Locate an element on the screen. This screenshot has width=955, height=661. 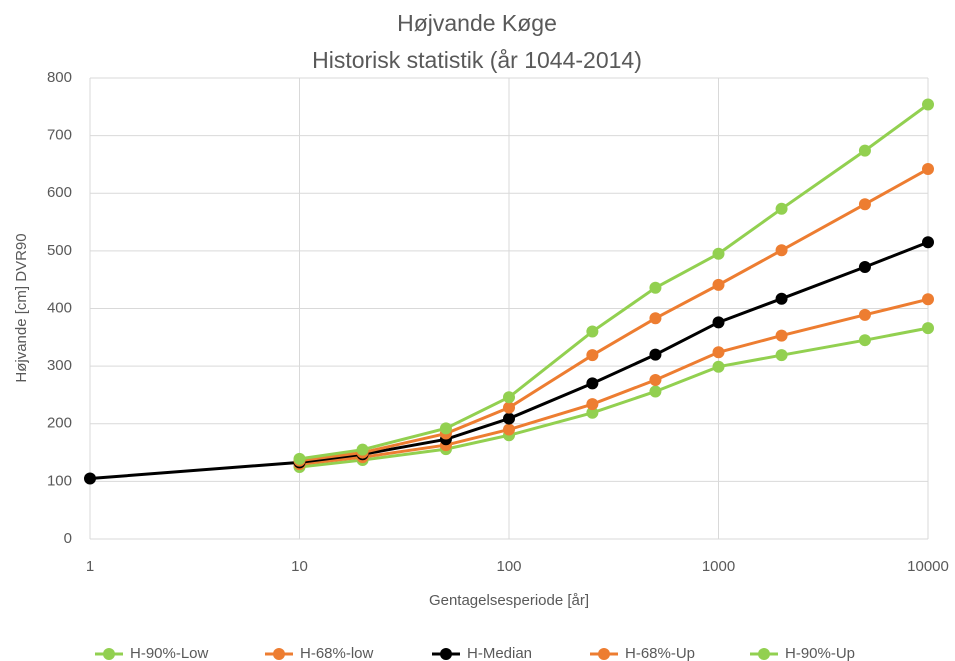
chart-subtitle: Historisk statistik (år 1044-2014) is located at coordinates (477, 60).